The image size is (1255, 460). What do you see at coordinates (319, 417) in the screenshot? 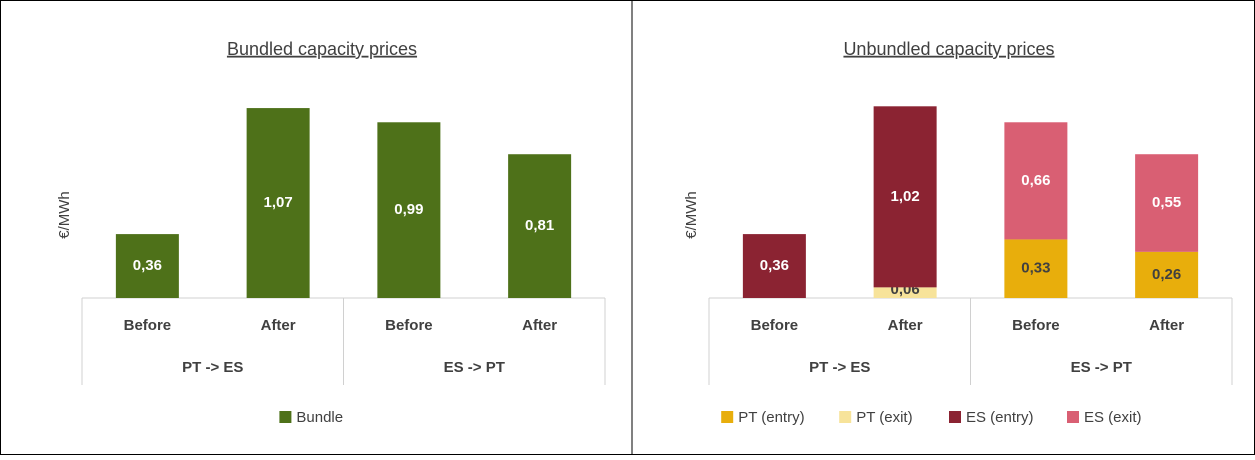
I see `legend-label: Bundle` at bounding box center [319, 417].